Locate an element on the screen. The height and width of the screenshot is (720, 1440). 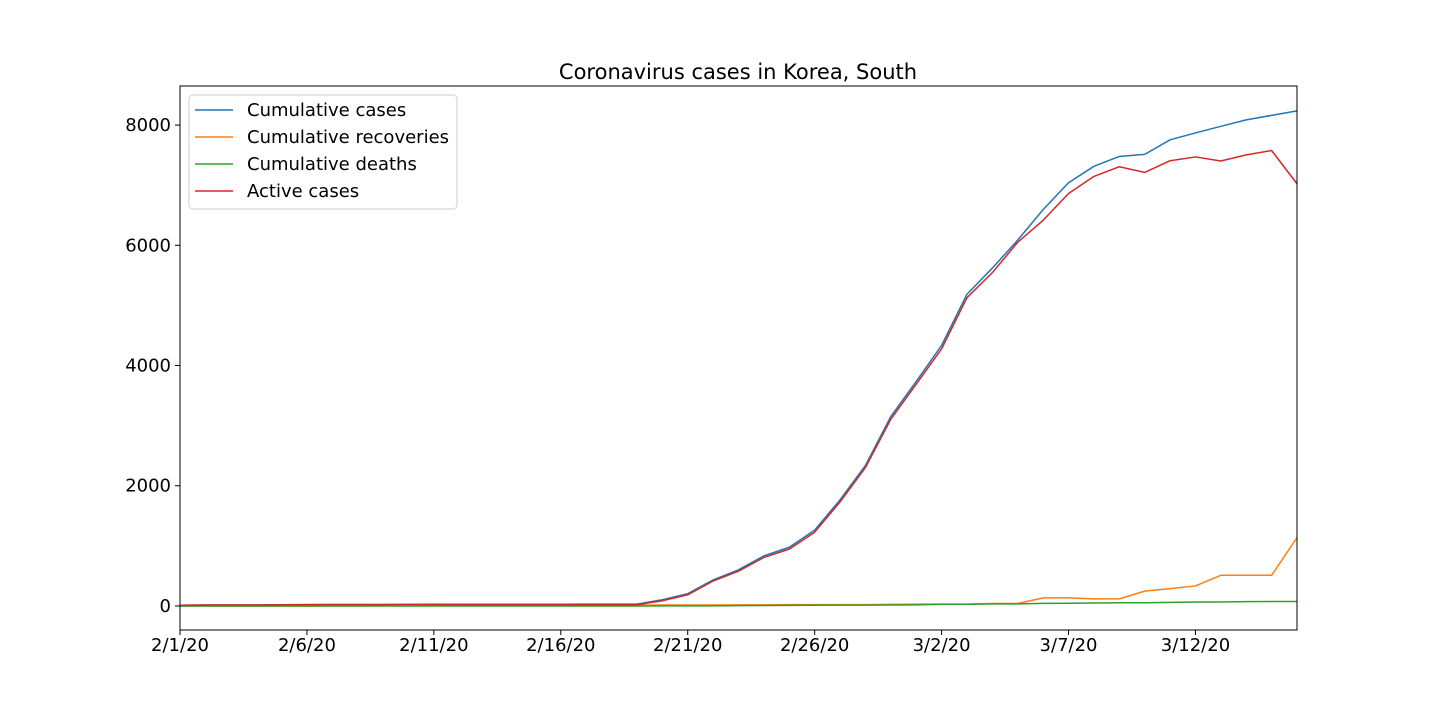
y-tick-label: 4000 is located at coordinates (148, 366).